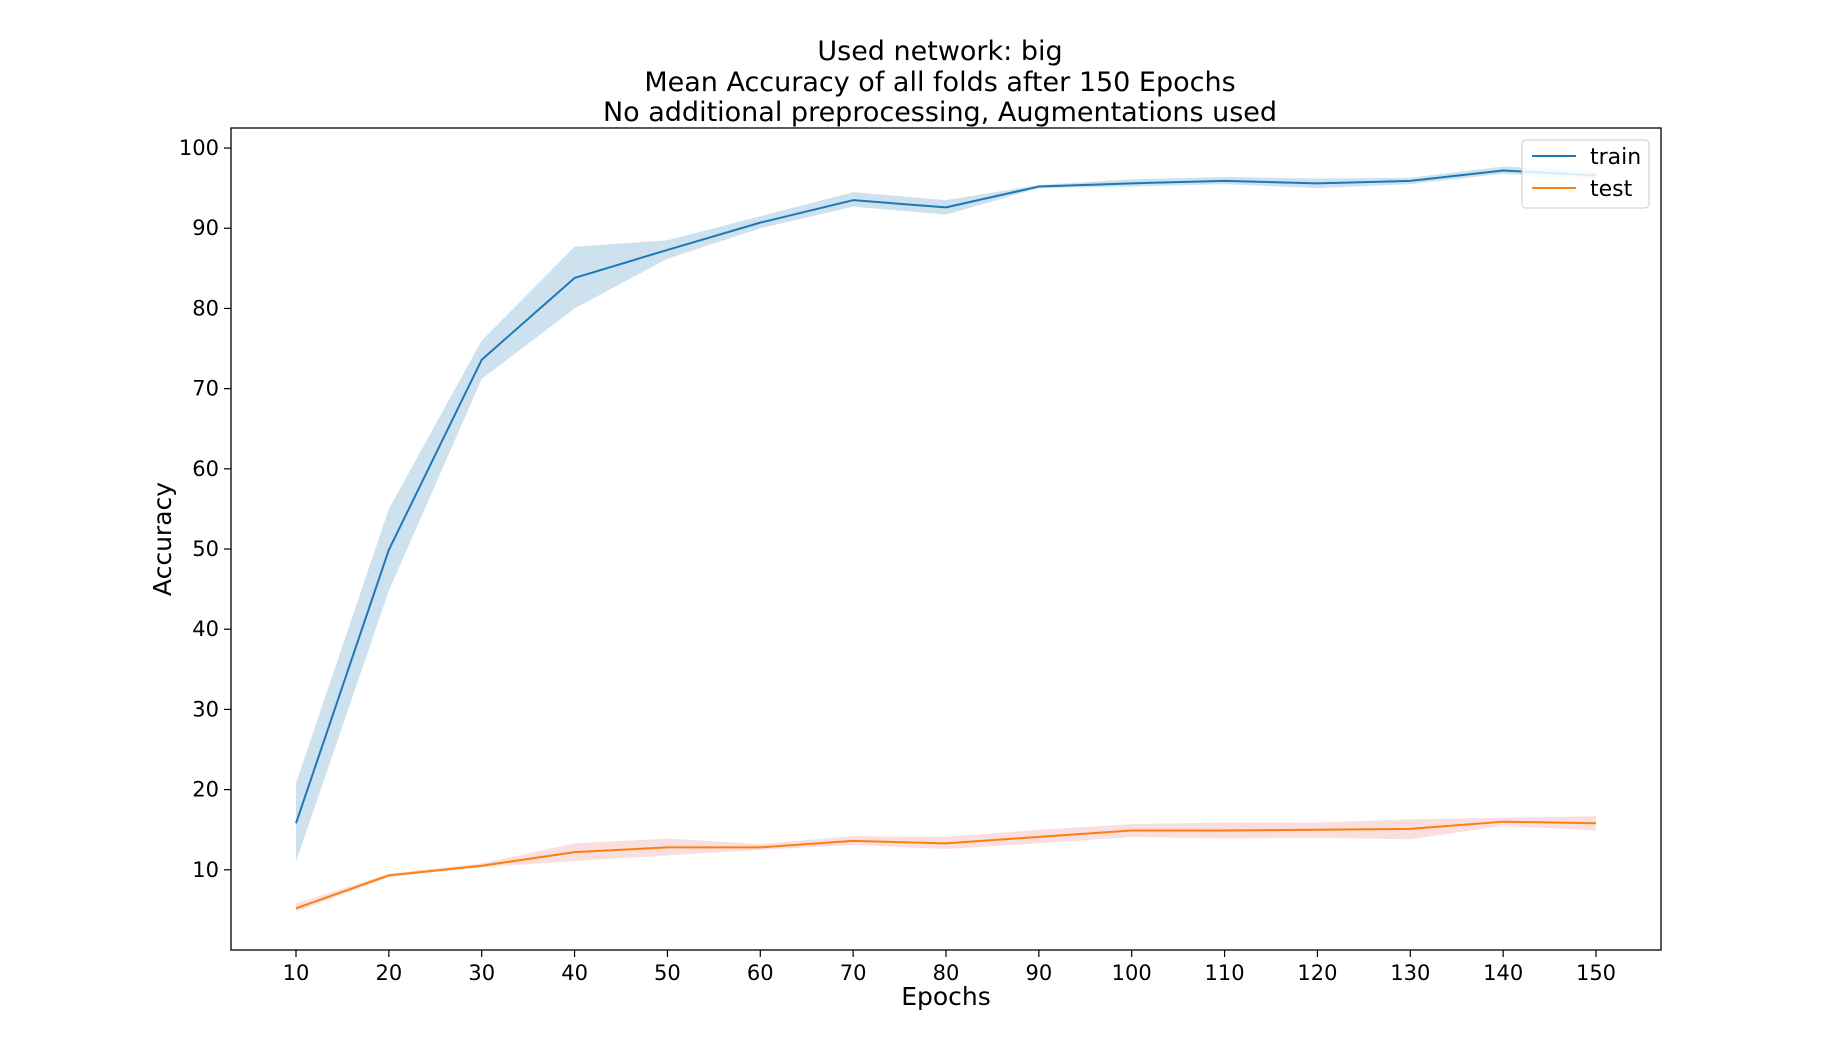  What do you see at coordinates (1225, 973) in the screenshot?
I see `x-tick-label: 110` at bounding box center [1225, 973].